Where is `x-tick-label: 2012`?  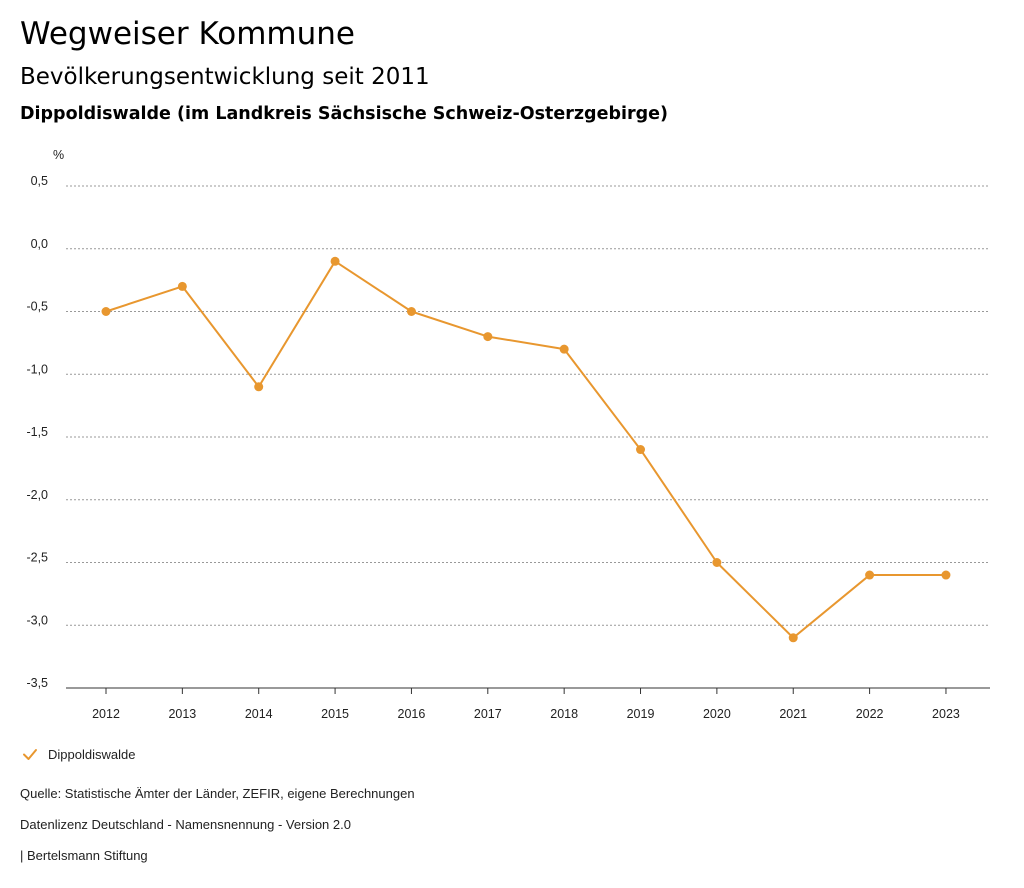 x-tick-label: 2012 is located at coordinates (106, 714).